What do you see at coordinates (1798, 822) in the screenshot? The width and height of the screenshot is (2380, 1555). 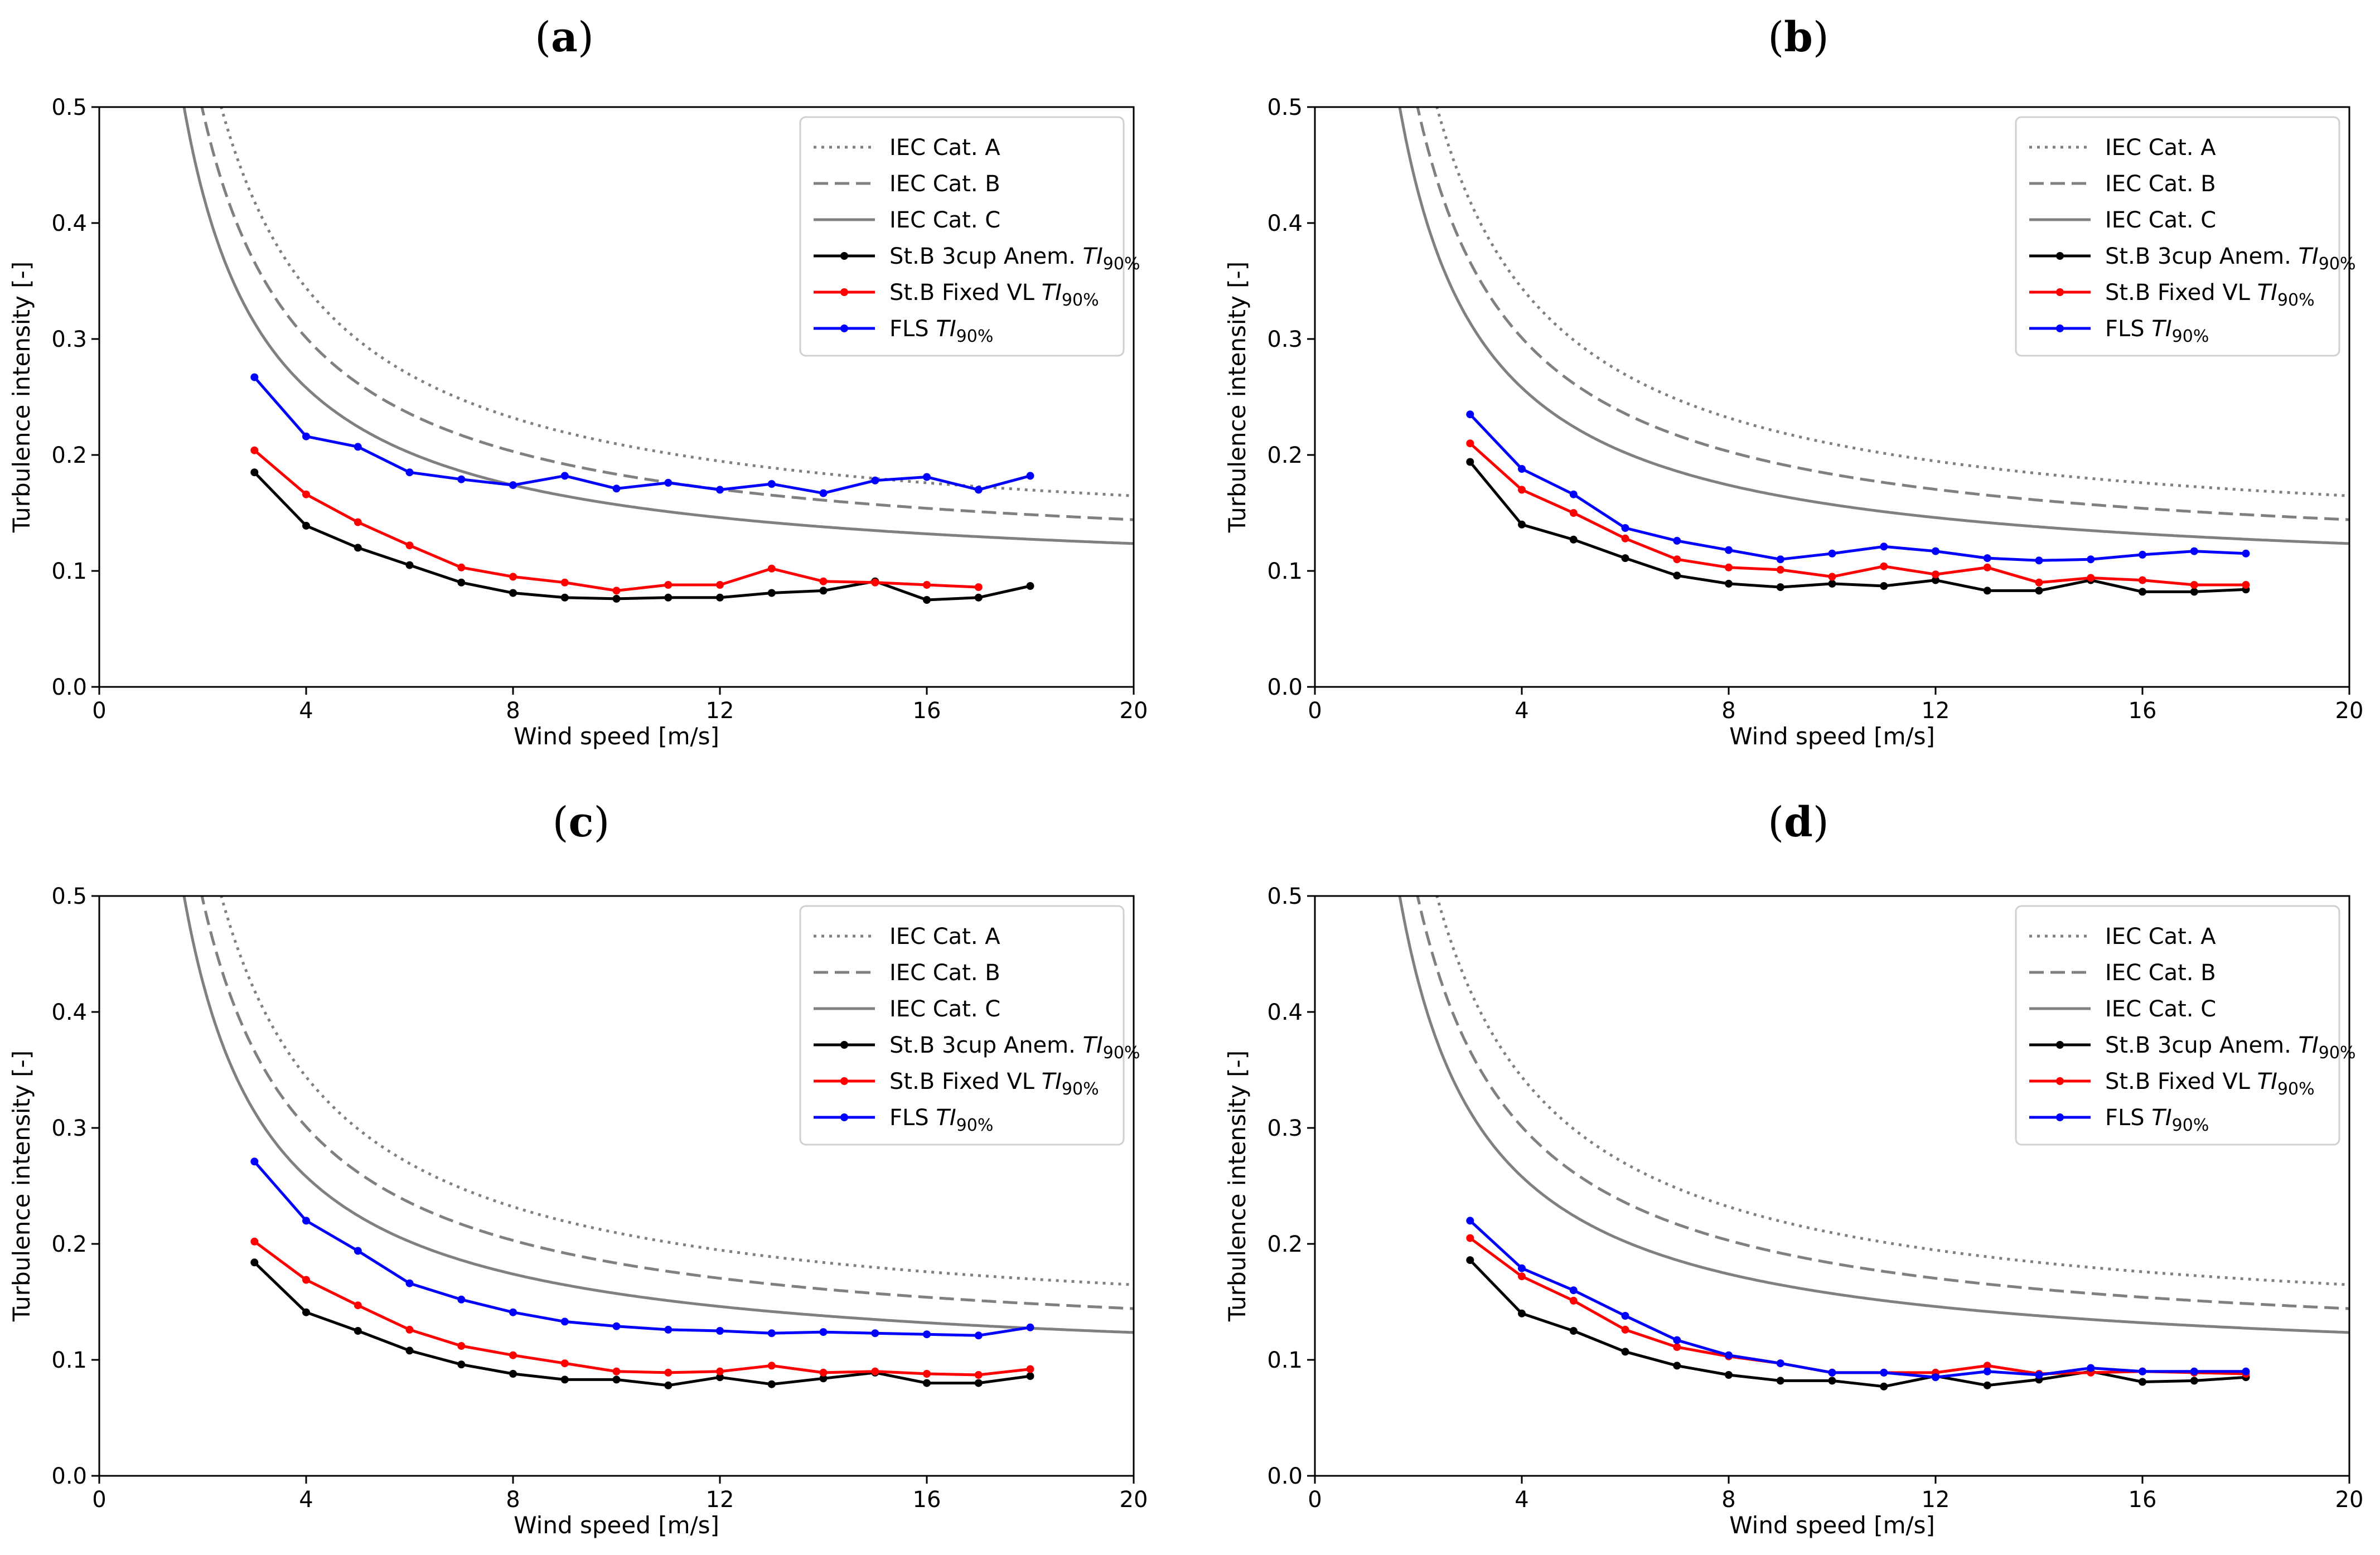 I see `panel-label-letter: d` at bounding box center [1798, 822].